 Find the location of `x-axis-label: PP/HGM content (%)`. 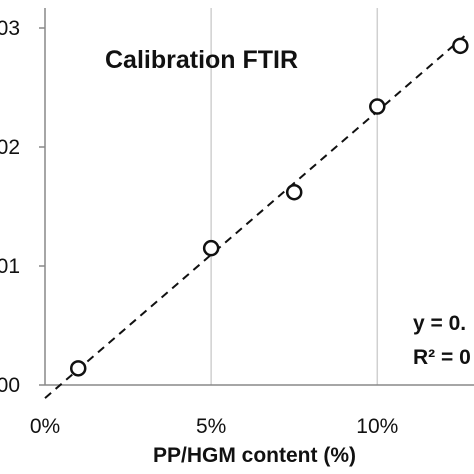

x-axis-label: PP/HGM content (%) is located at coordinates (254, 455).